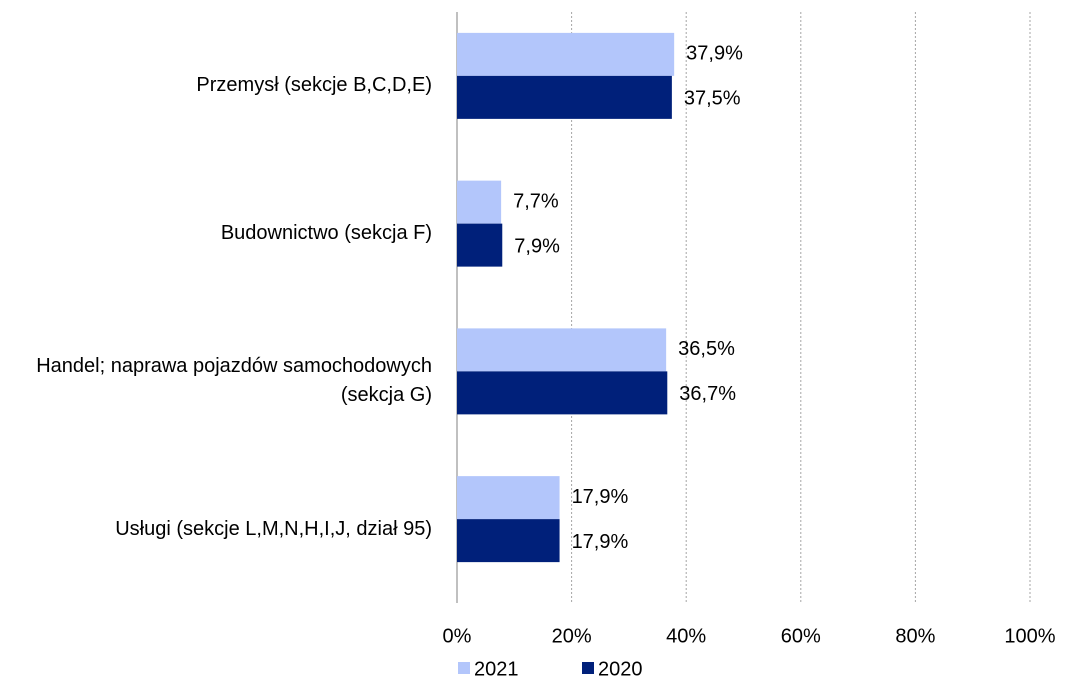 The image size is (1067, 680). I want to click on y-tick-label: Przemysł (sekcje B,C,D,E), so click(314, 85).